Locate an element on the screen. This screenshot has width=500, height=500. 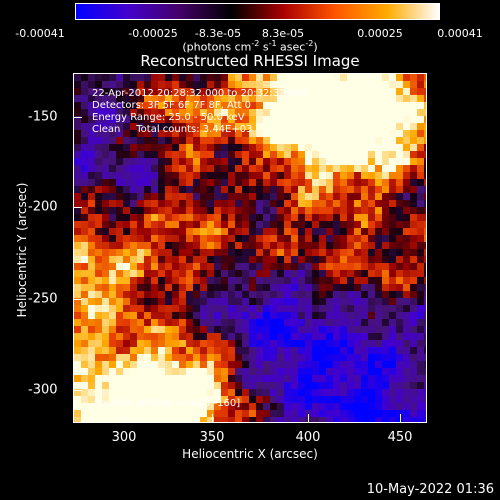
colorbar-tick: 0.00025 is located at coordinates (380, 33).